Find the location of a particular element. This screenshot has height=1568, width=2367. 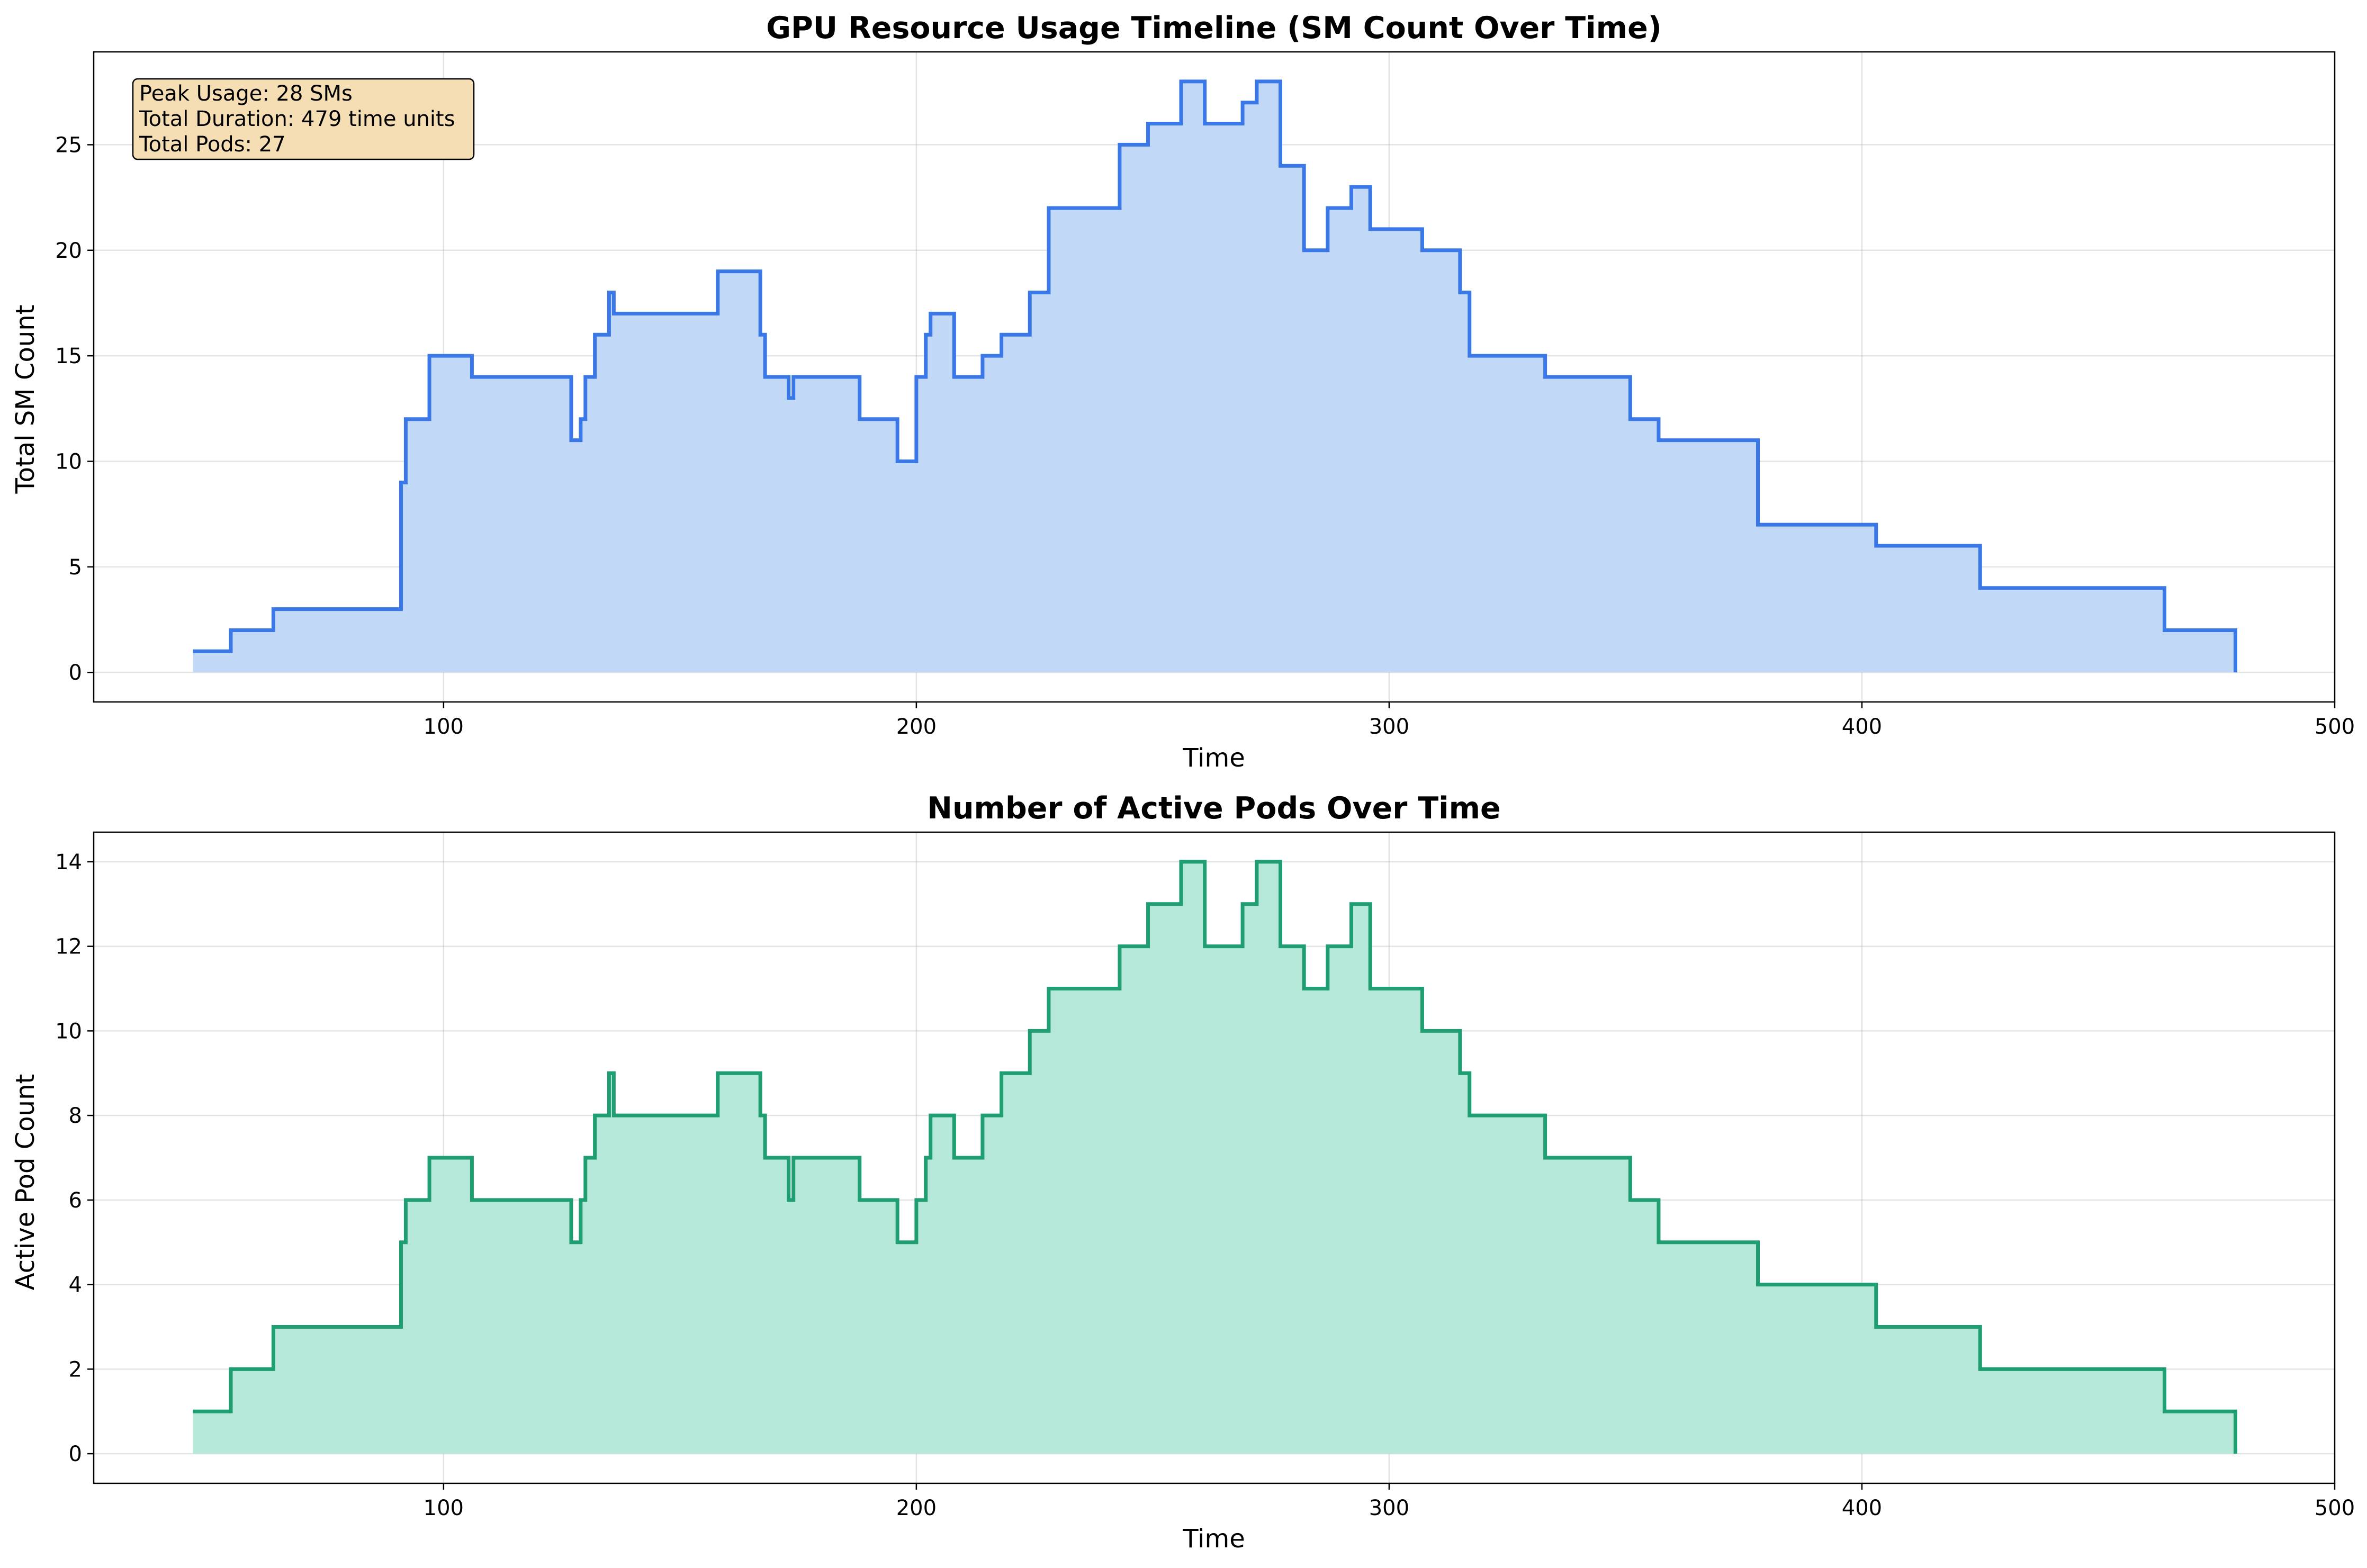

y-tick-label: 20 is located at coordinates (68, 251).